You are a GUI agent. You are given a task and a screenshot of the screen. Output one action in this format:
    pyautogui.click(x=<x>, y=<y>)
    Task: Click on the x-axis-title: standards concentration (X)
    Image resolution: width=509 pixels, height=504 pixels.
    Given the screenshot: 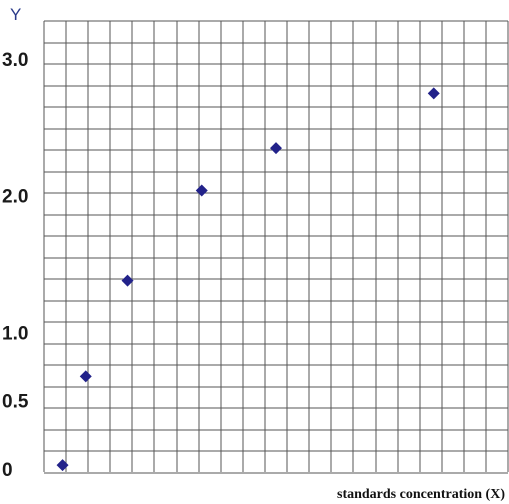 What is the action you would take?
    pyautogui.click(x=421, y=494)
    